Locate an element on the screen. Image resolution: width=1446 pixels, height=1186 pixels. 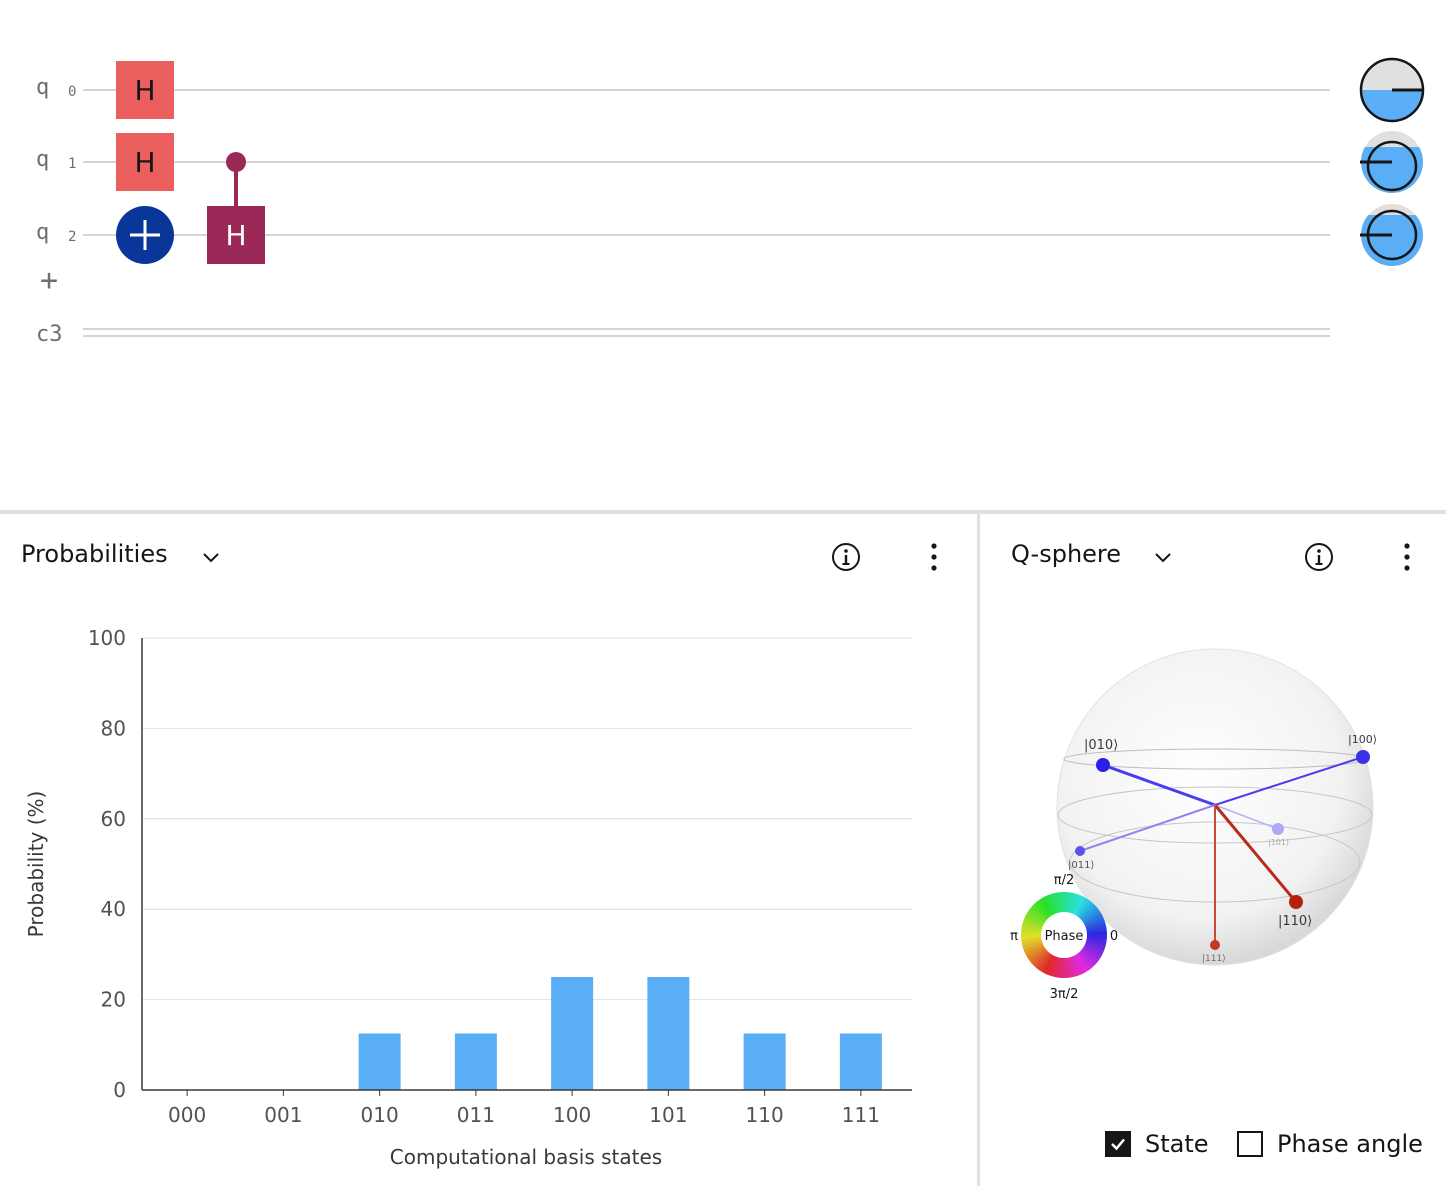
qubit-index-0: 0 is located at coordinates (72, 92).